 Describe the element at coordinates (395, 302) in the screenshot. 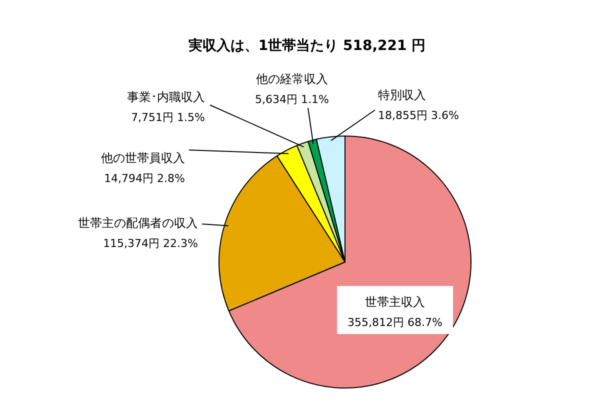

I see `slice-label: 世帯主収入` at that location.